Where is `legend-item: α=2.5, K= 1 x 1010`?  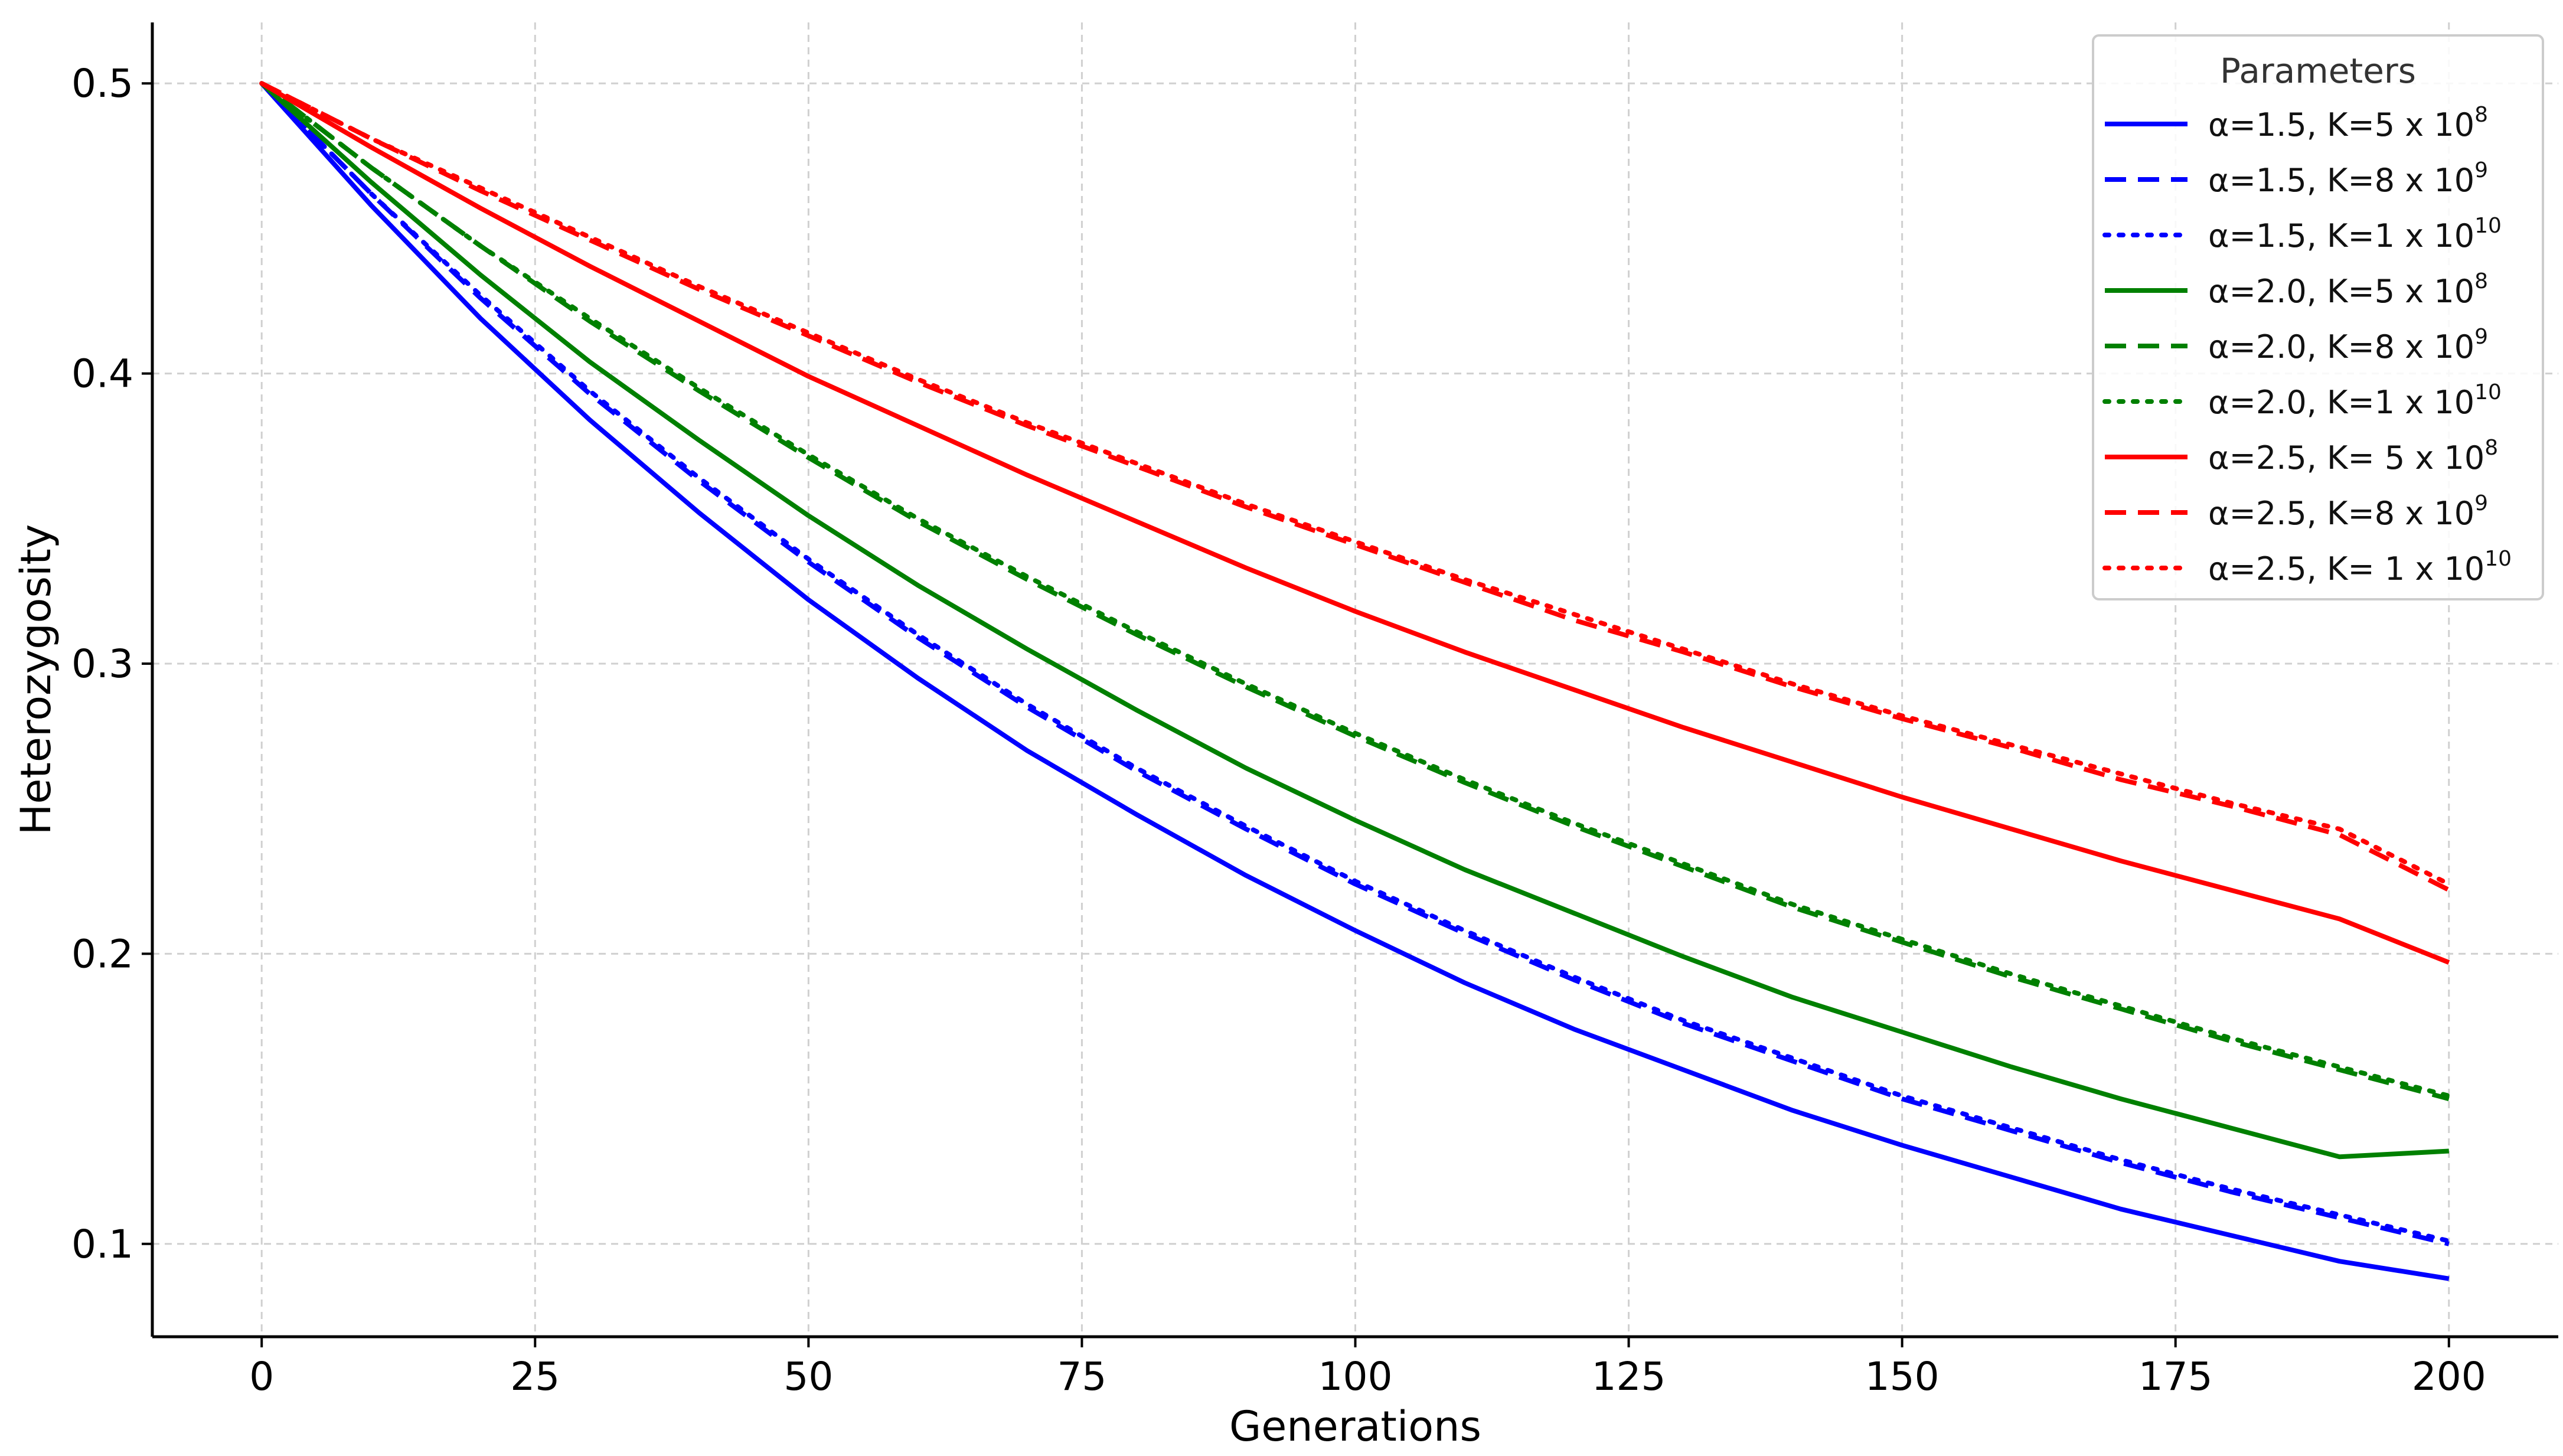
legend-item: α=2.5, K= 1 x 1010 is located at coordinates (2307, 567).